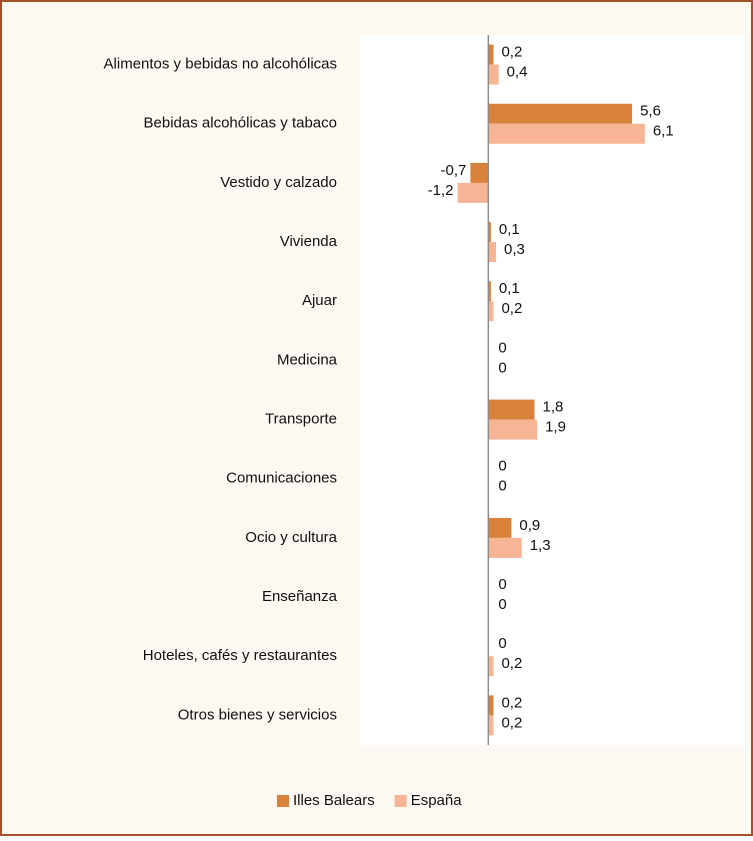 The height and width of the screenshot is (841, 753). I want to click on category-label: Bebidas alcohólicas y tabaco, so click(240, 123).